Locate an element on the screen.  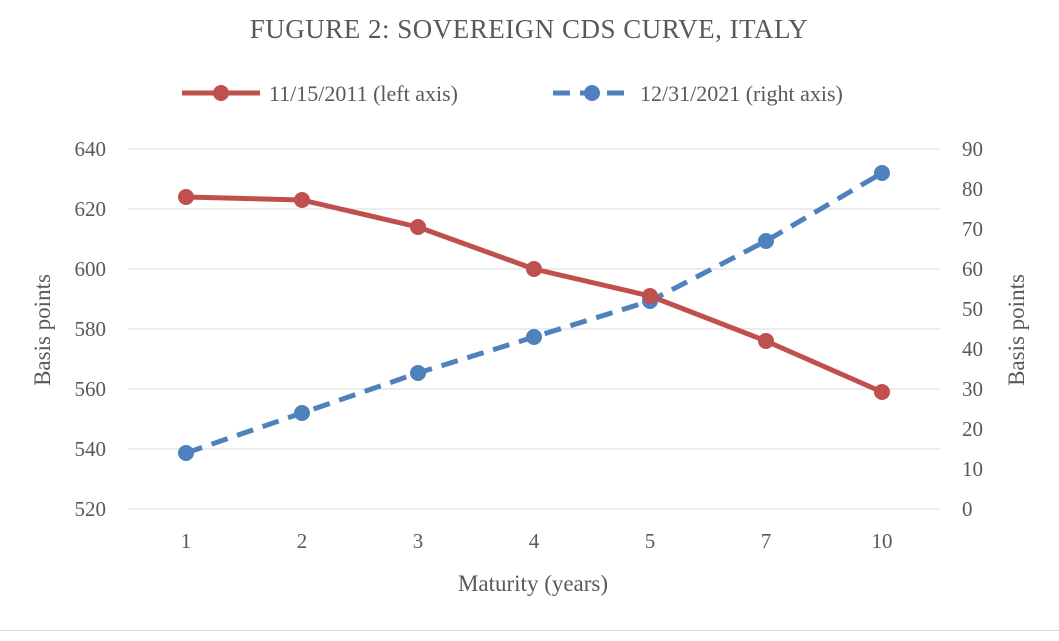
legend-label: 12/31/2021 (right axis) is located at coordinates (741, 93).